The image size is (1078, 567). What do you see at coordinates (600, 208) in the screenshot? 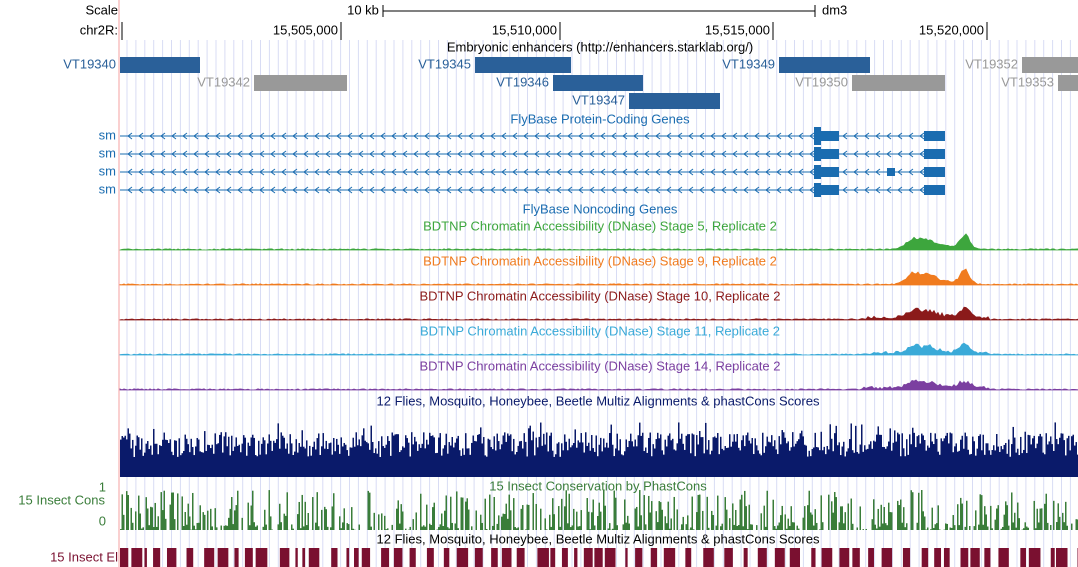
I see `track-title: FlyBase Noncoding Genes` at bounding box center [600, 208].